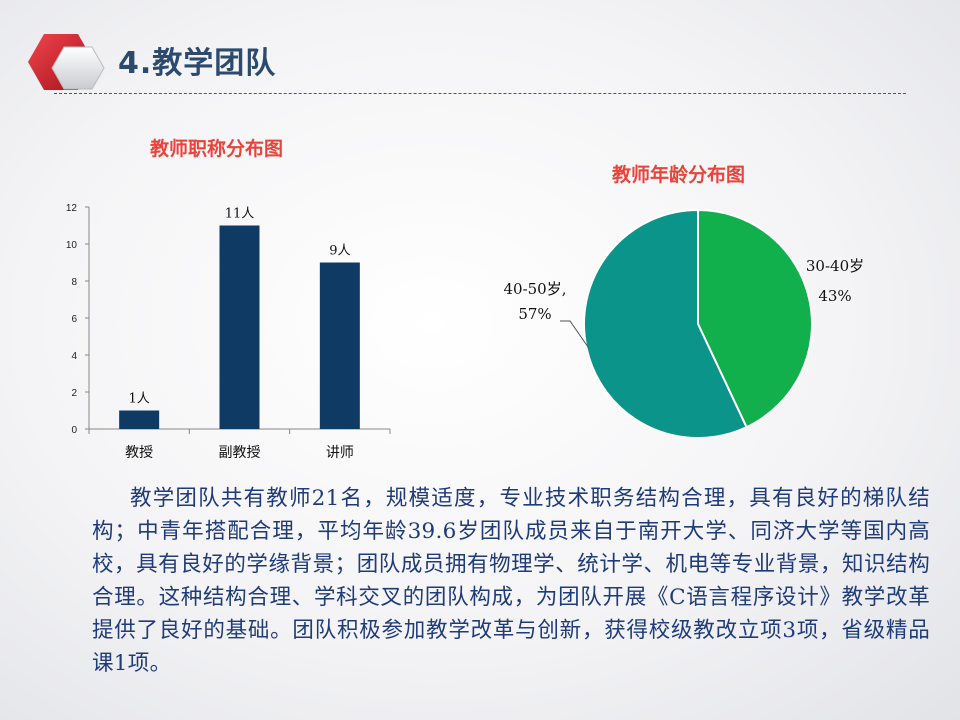  Describe the element at coordinates (240, 214) in the screenshot. I see `bar-data-label: 11人` at that location.